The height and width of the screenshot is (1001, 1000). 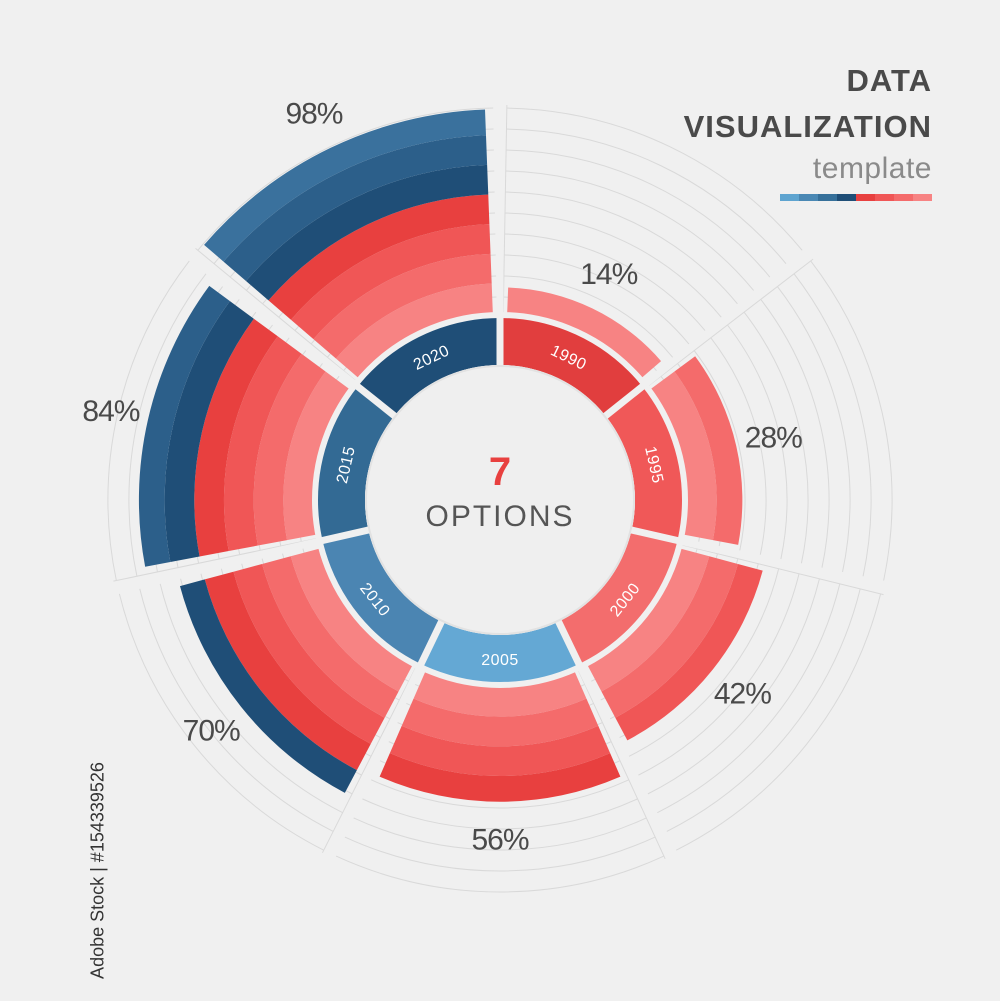 I want to click on center-text: OPTIONS, so click(x=500, y=516).